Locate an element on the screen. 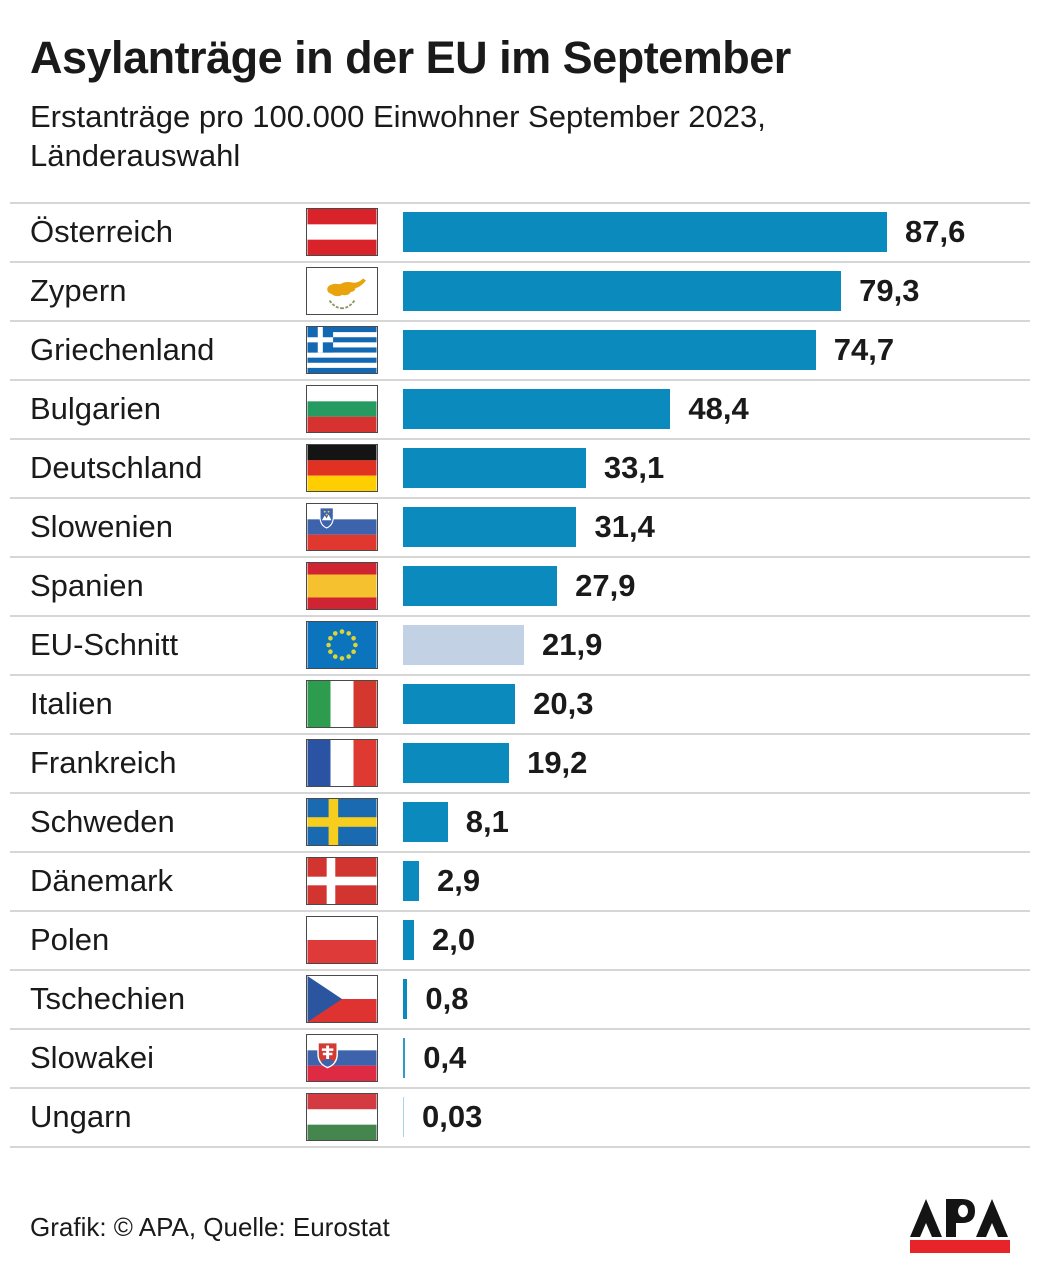 This screenshot has height=1276, width=1041. chart-row-sweden: Schweden 8,1 is located at coordinates (520, 821).